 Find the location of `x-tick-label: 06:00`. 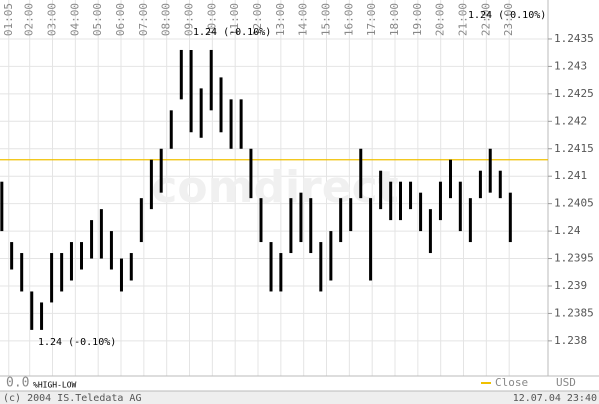

x-tick-label: 06:00 is located at coordinates (120, 19).